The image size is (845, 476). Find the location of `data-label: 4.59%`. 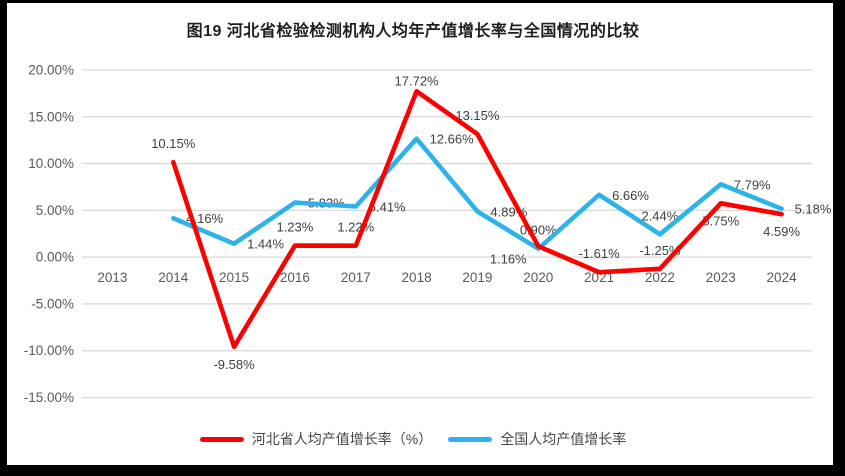

data-label: 4.59% is located at coordinates (781, 231).